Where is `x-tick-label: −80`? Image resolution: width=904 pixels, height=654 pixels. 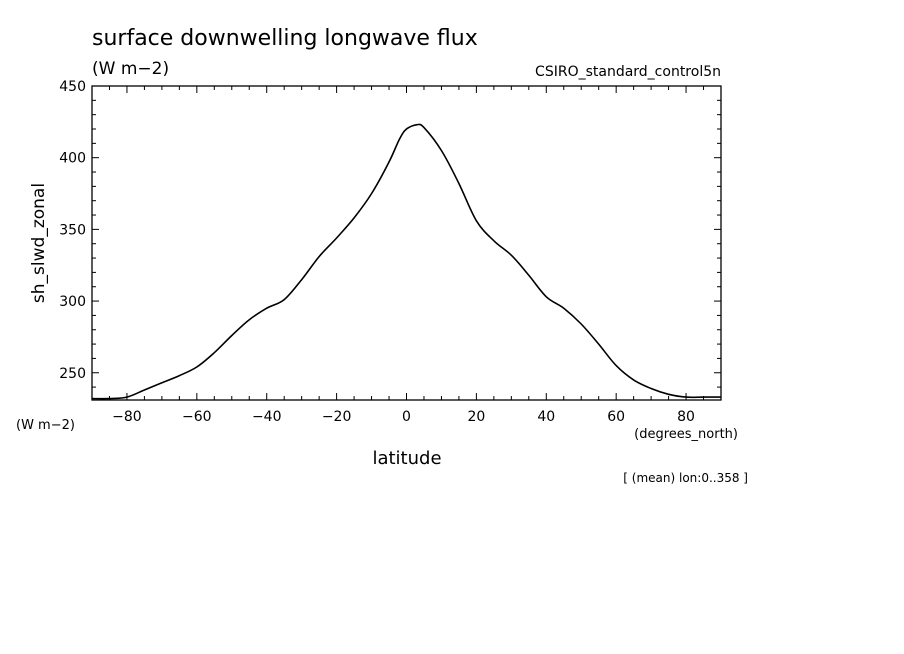
x-tick-label: −80 is located at coordinates (127, 417).